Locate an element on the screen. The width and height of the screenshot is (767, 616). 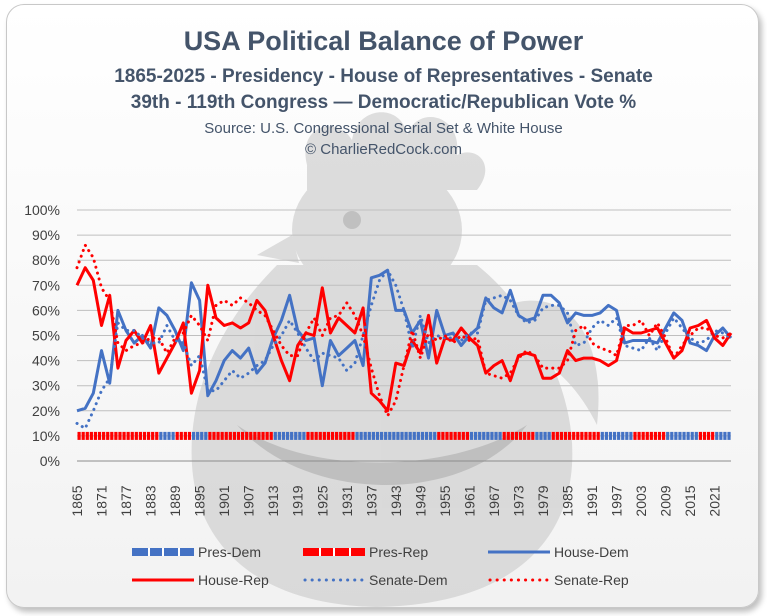
legend-label-pres-rep: Pres-Rep is located at coordinates (398, 552).